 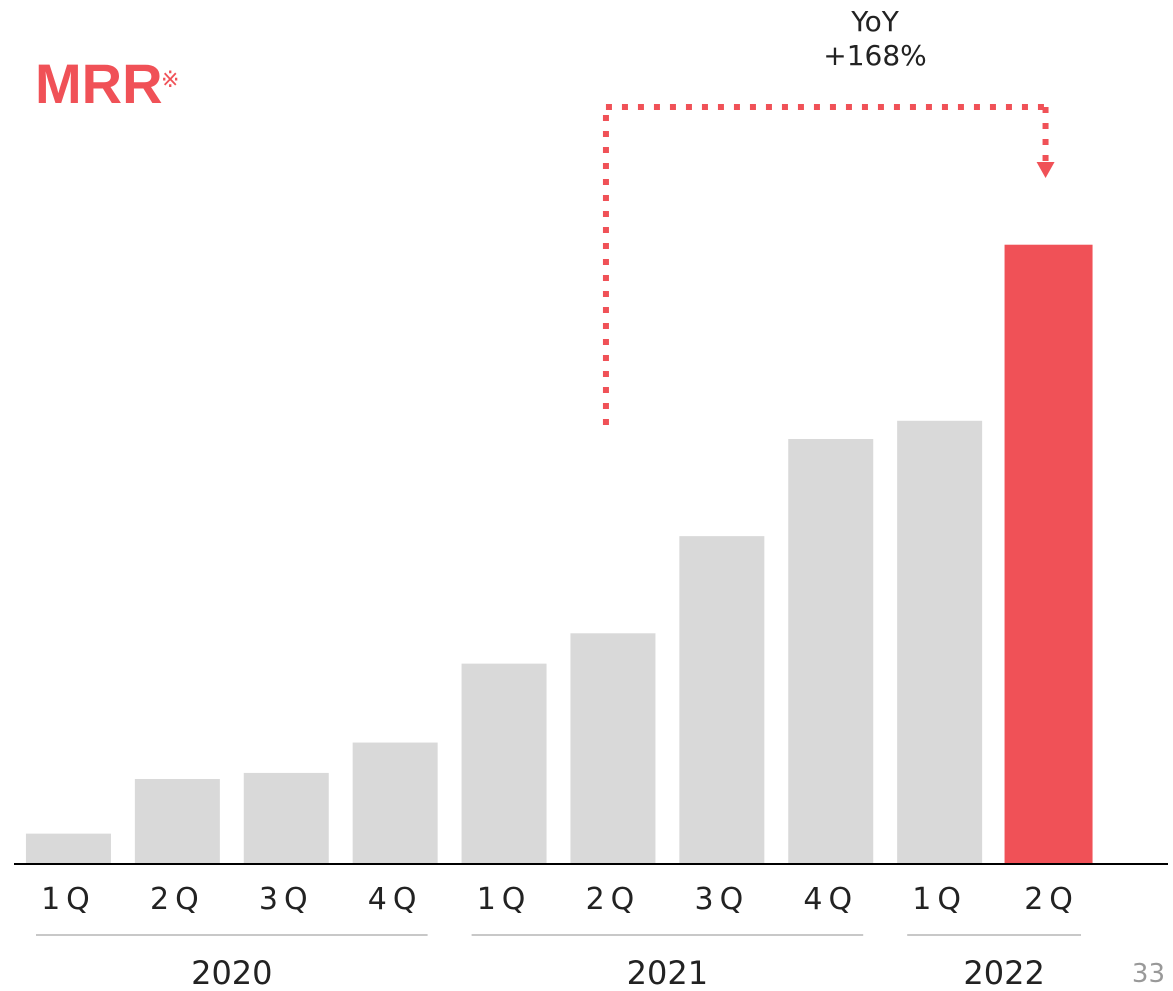 I want to click on yoy-annotation: YoY +168%, so click(x=875, y=39).